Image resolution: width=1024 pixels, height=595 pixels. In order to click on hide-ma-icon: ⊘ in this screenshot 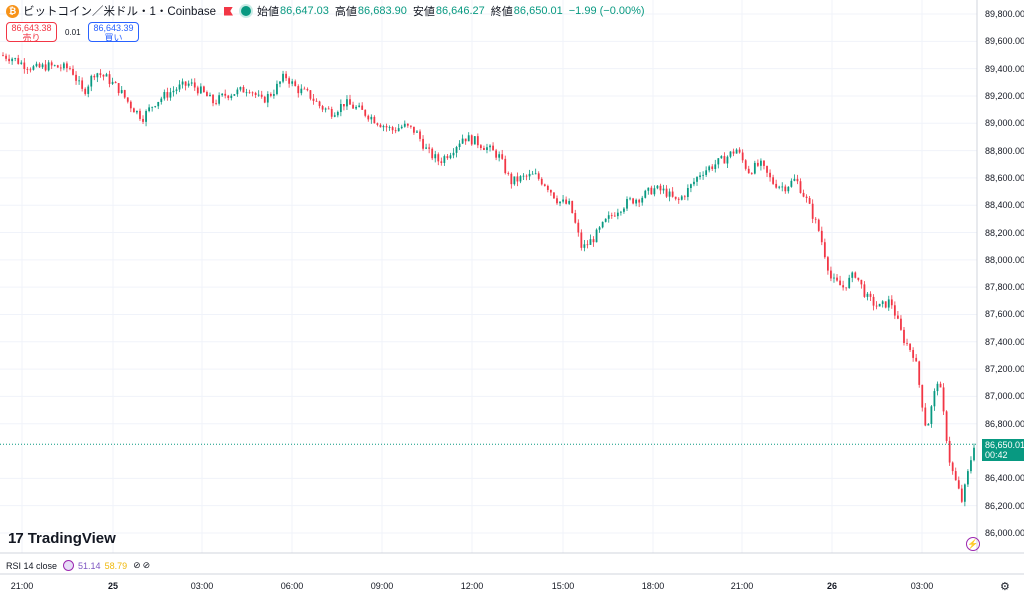, I will do `click(146, 565)`.